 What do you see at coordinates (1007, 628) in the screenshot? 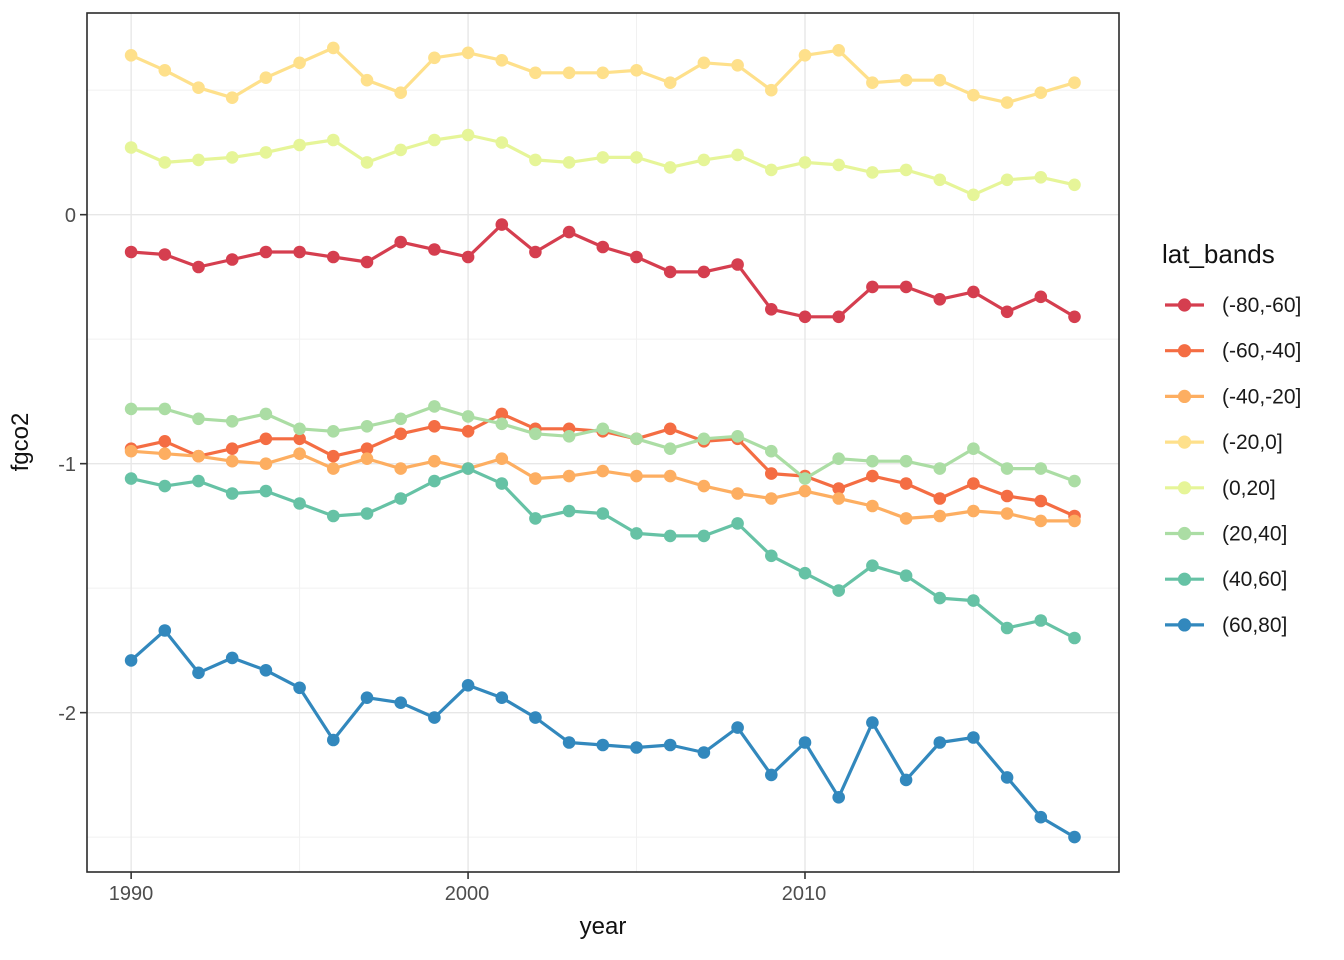
I see `data-point-(40,60]-2016` at bounding box center [1007, 628].